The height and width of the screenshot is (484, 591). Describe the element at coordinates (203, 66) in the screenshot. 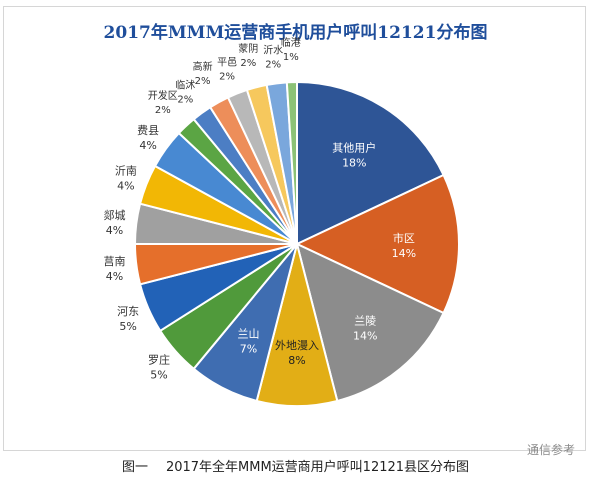

I see `slice-label: 高新` at that location.